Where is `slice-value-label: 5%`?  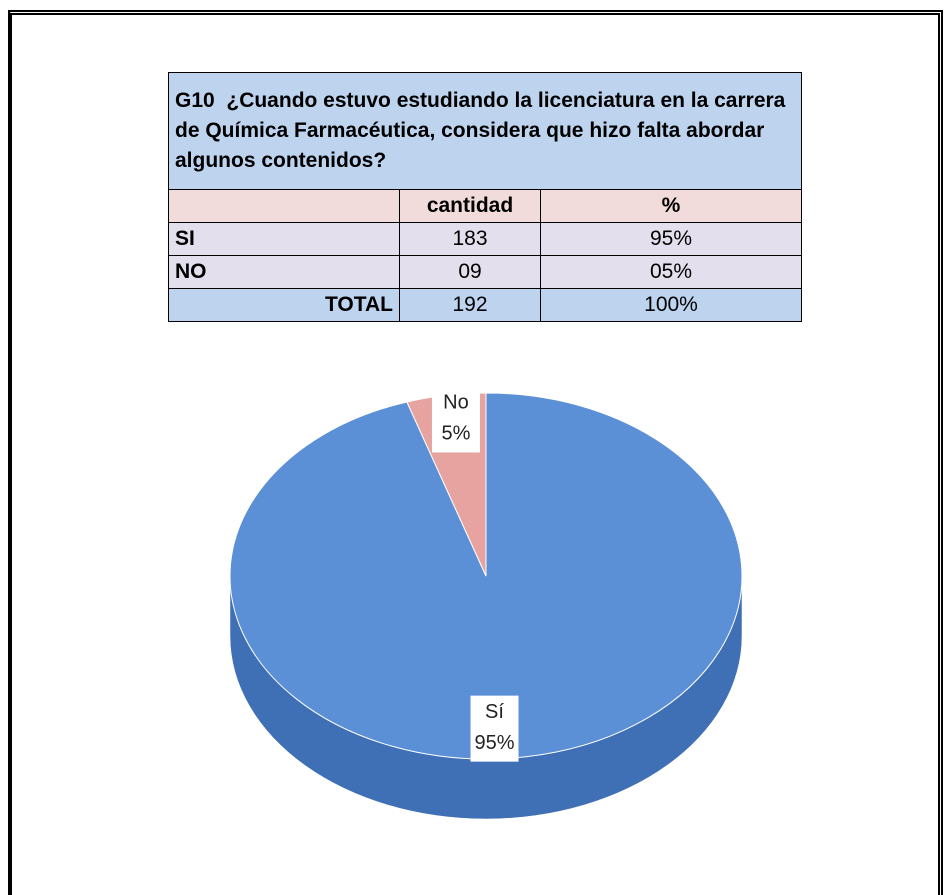
slice-value-label: 5% is located at coordinates (456, 434).